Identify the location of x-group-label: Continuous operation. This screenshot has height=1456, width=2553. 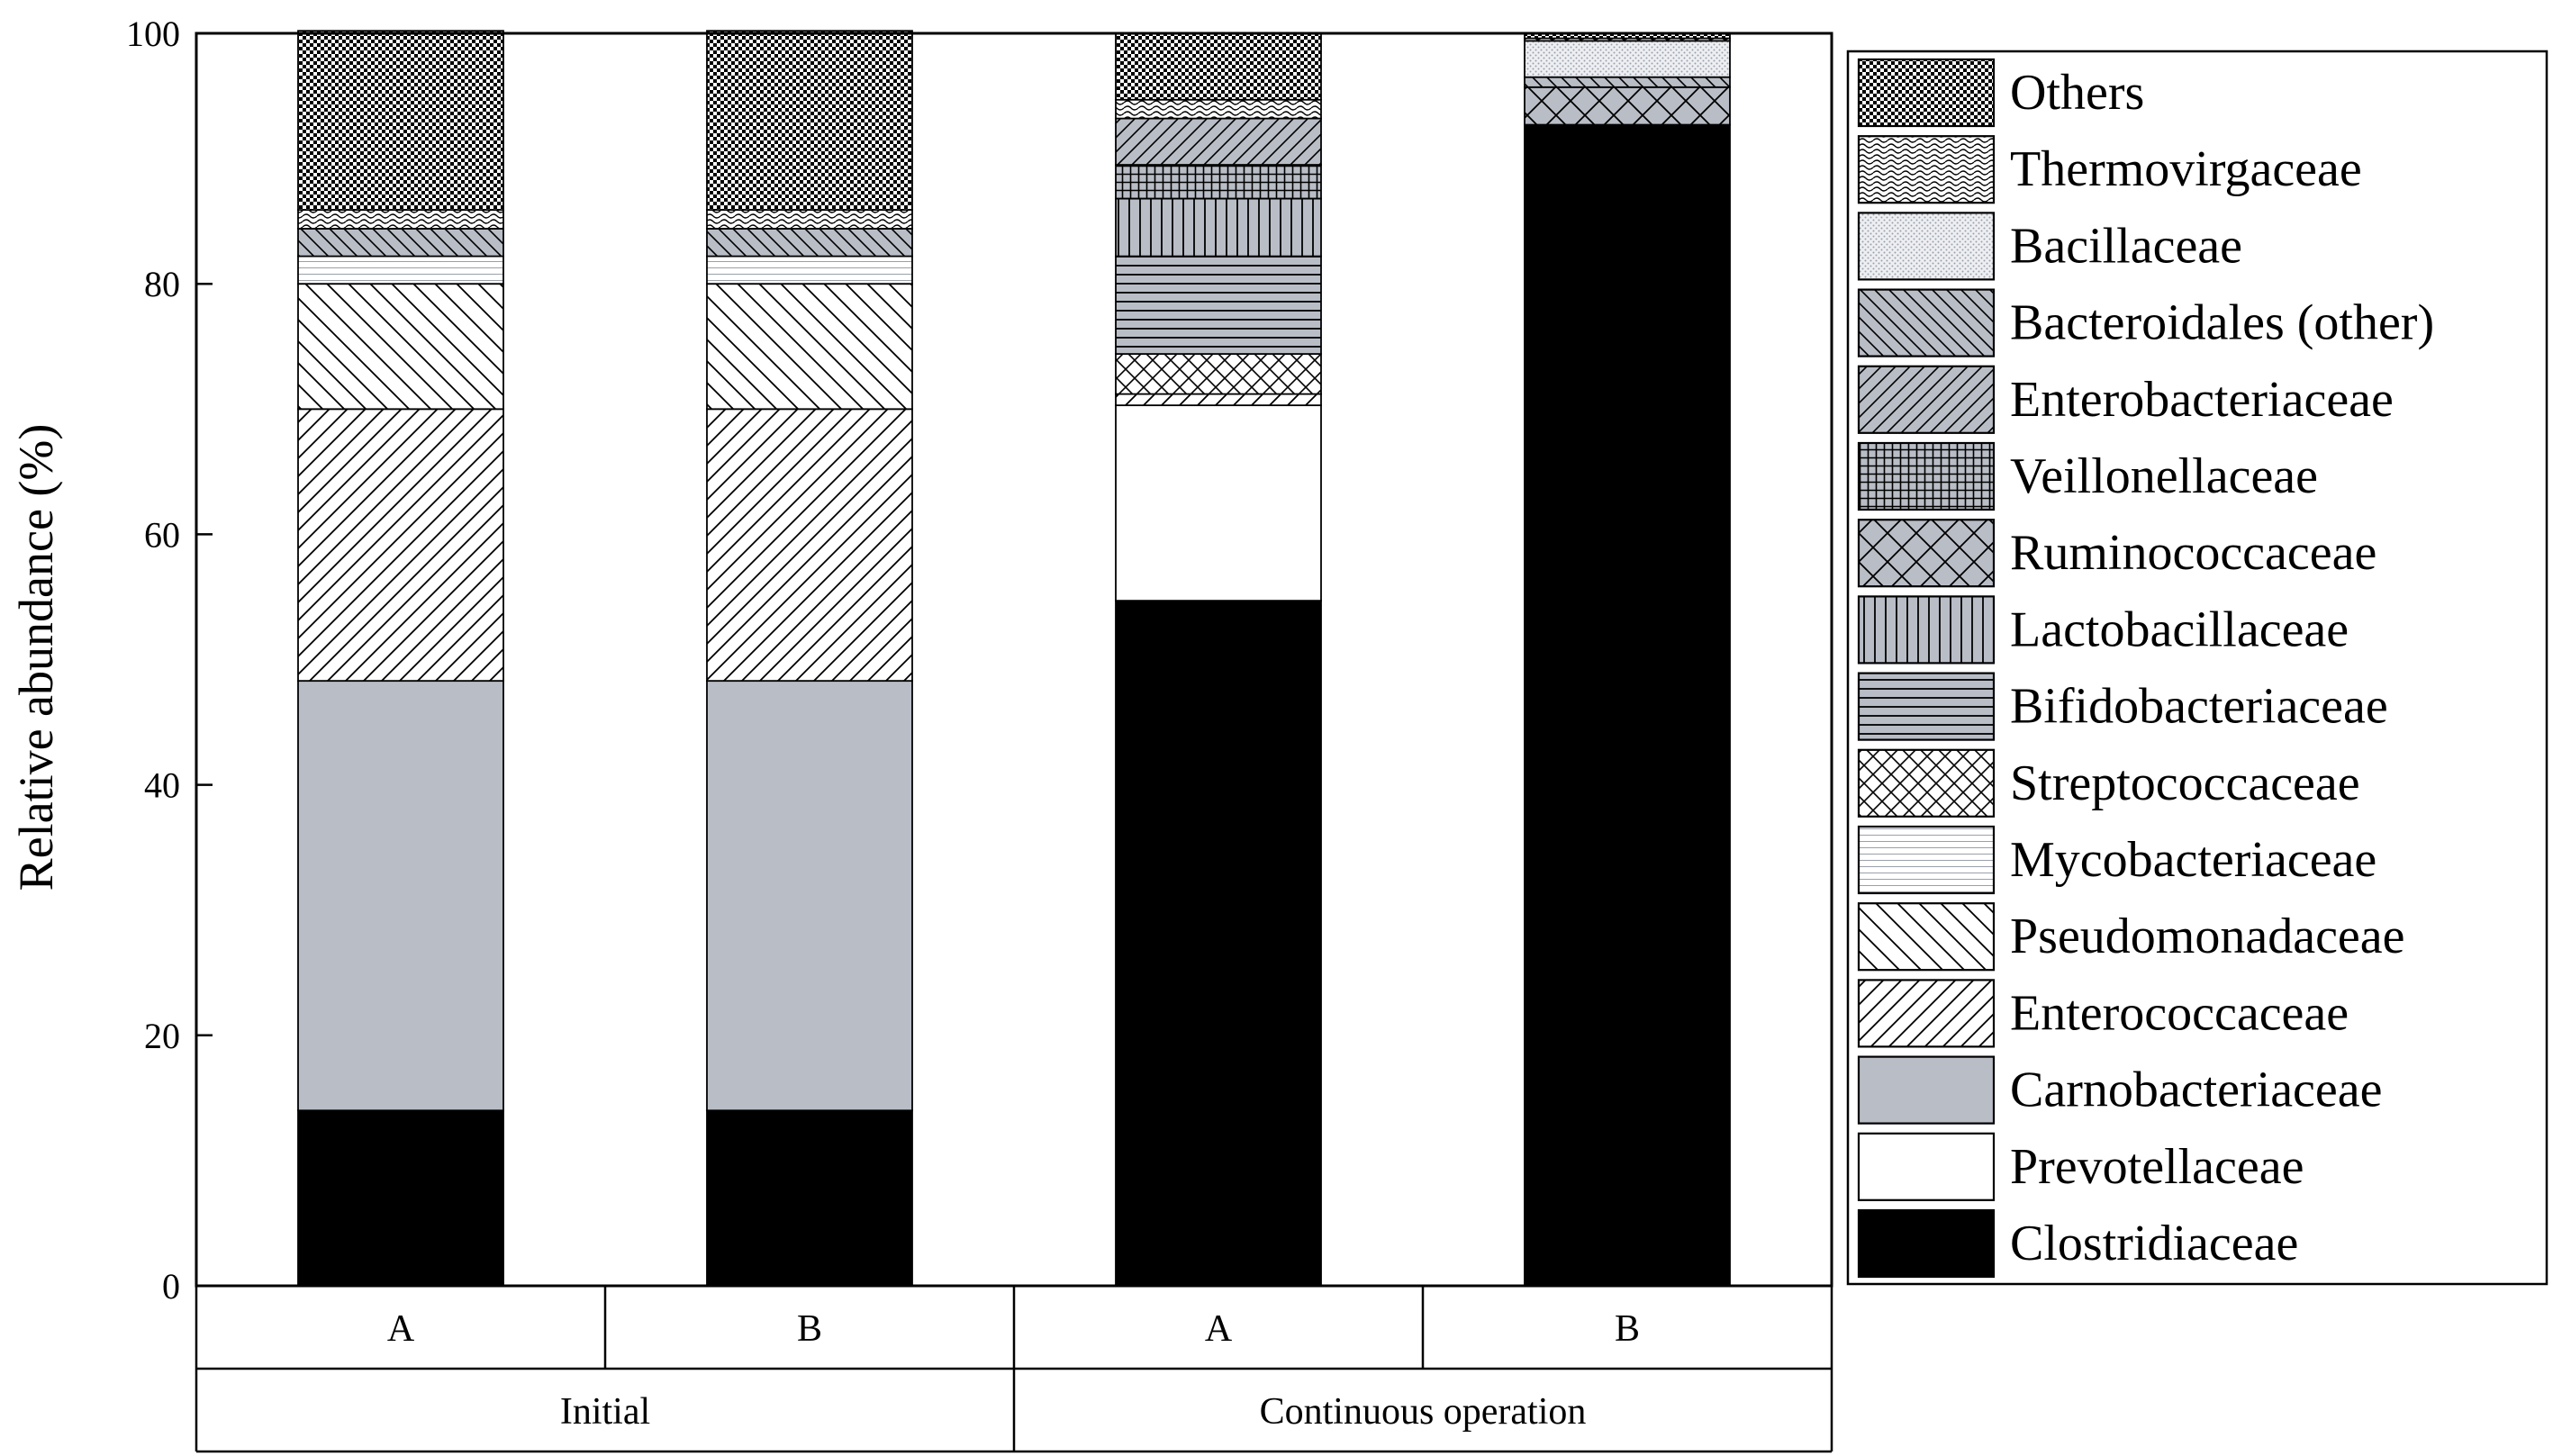
(1423, 1412).